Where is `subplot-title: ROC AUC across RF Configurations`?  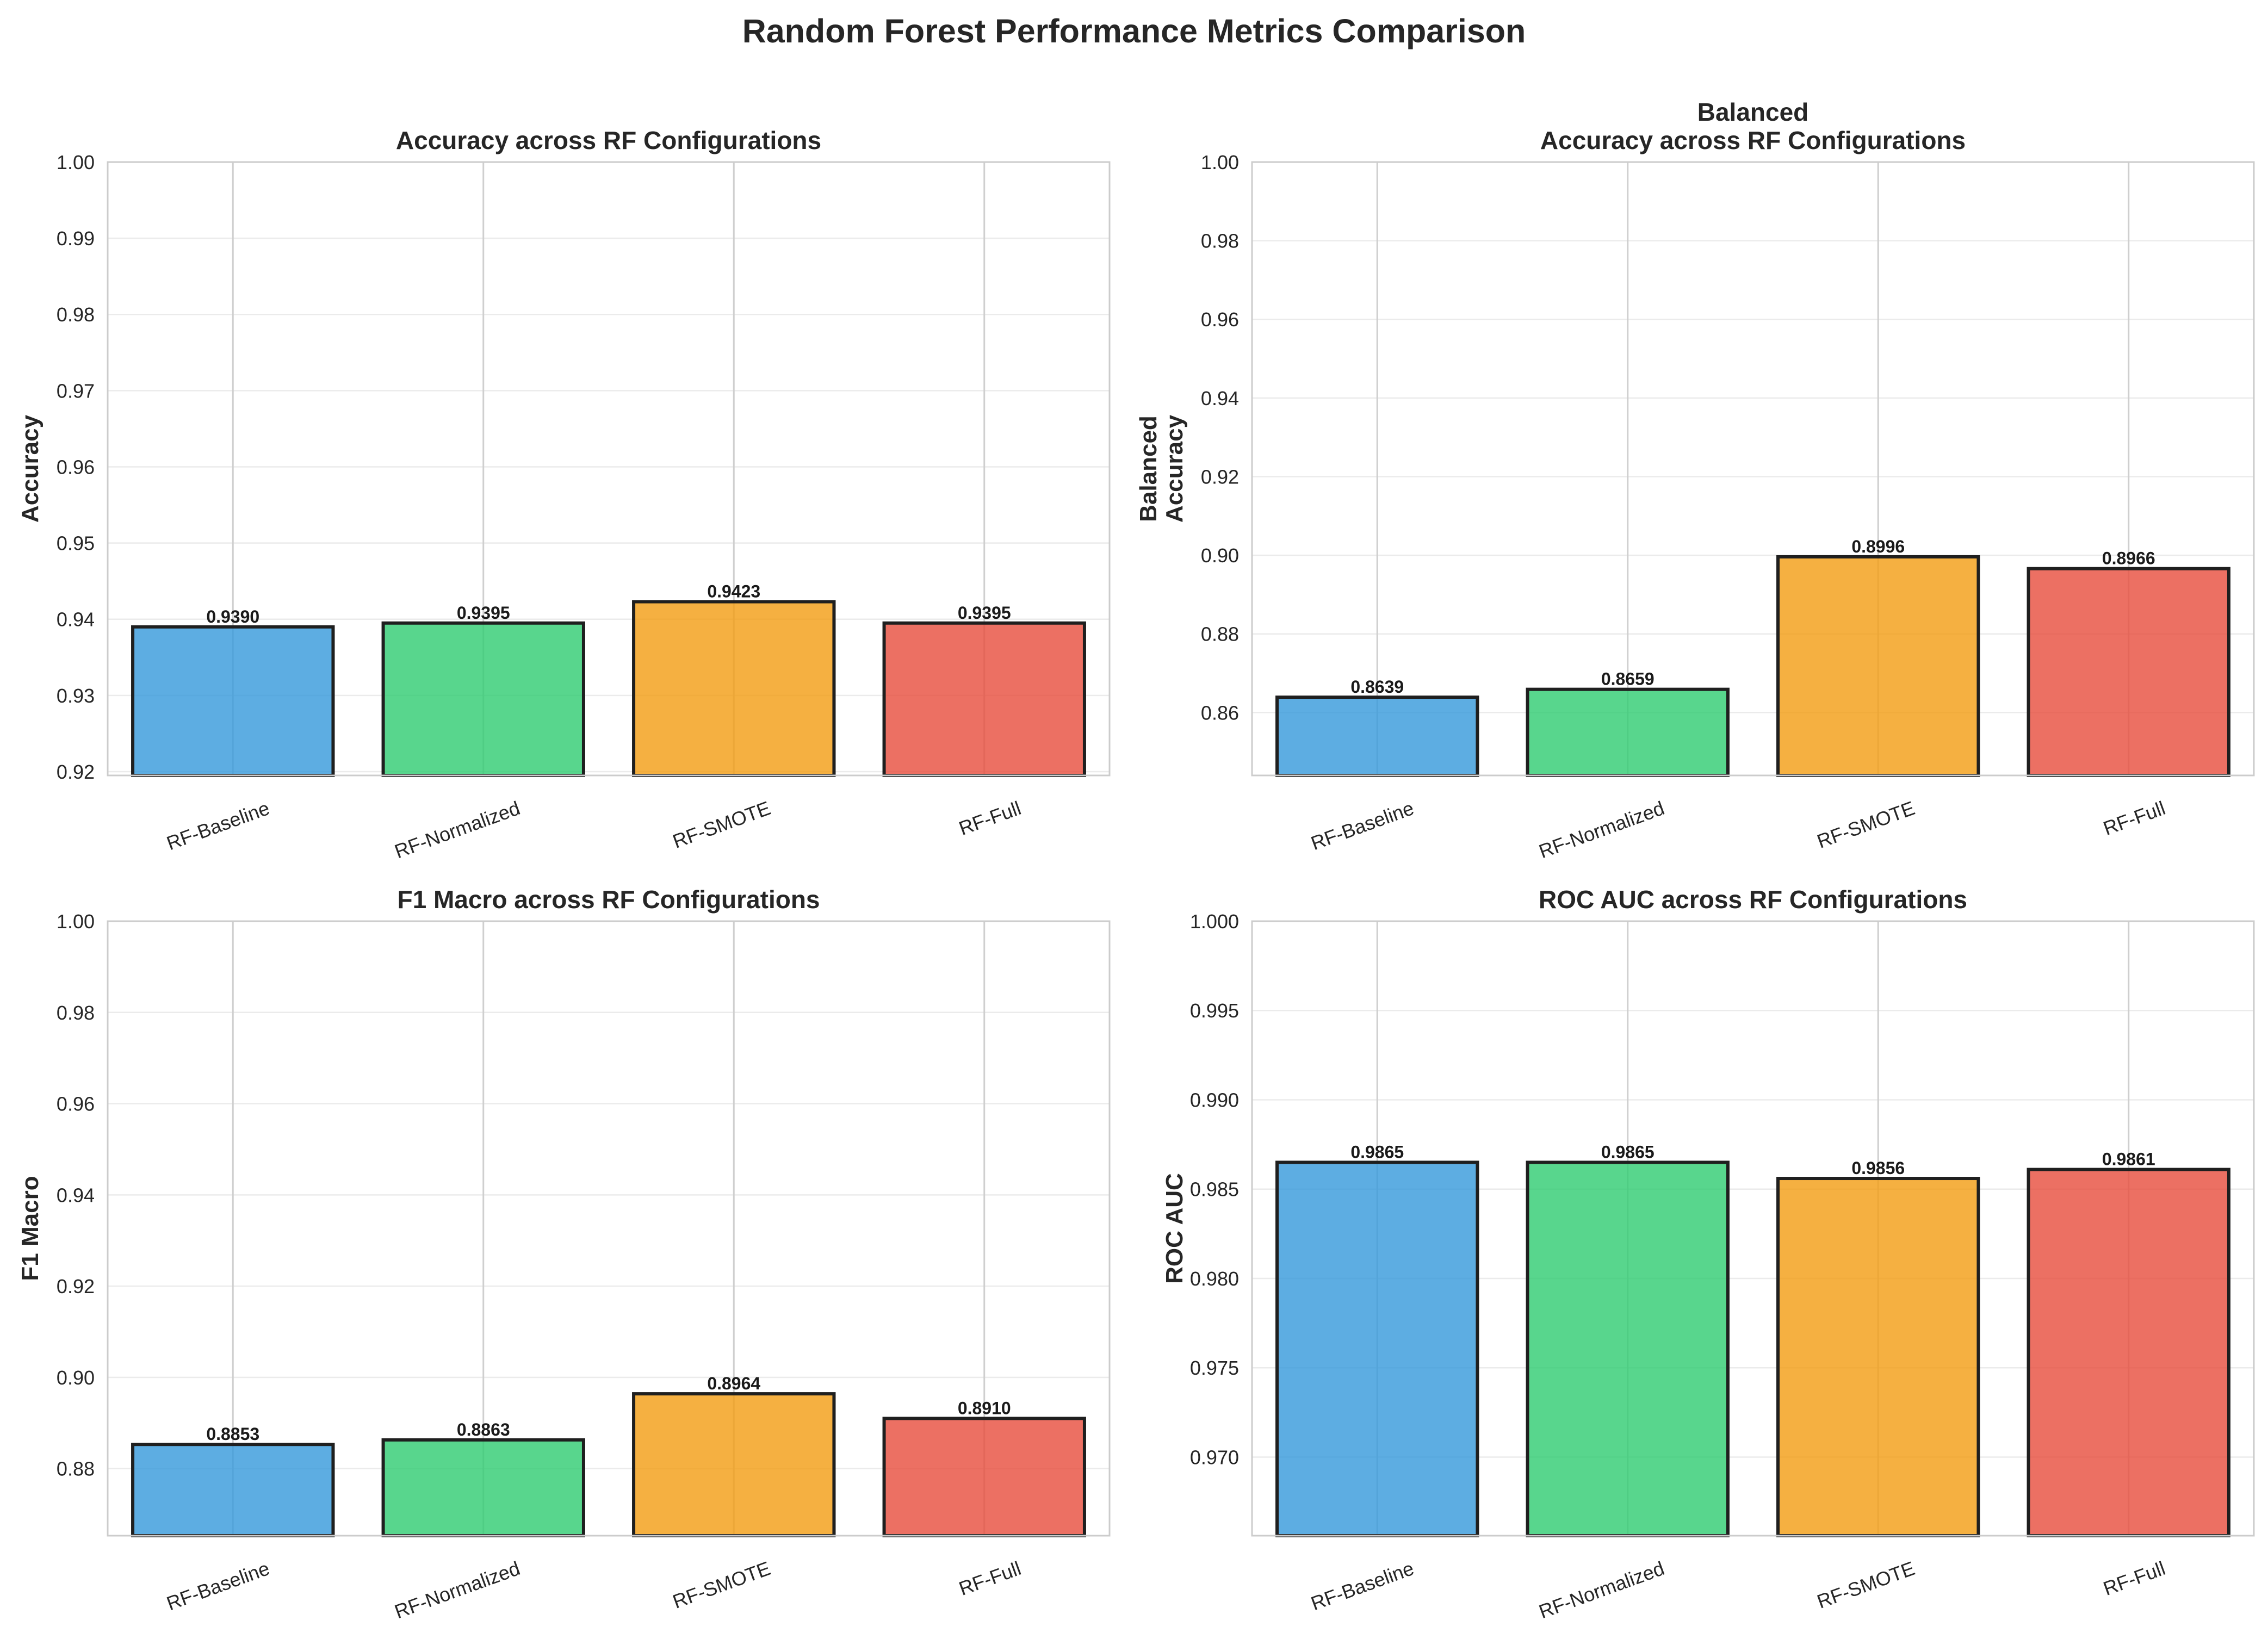
subplot-title: ROC AUC across RF Configurations is located at coordinates (1753, 899).